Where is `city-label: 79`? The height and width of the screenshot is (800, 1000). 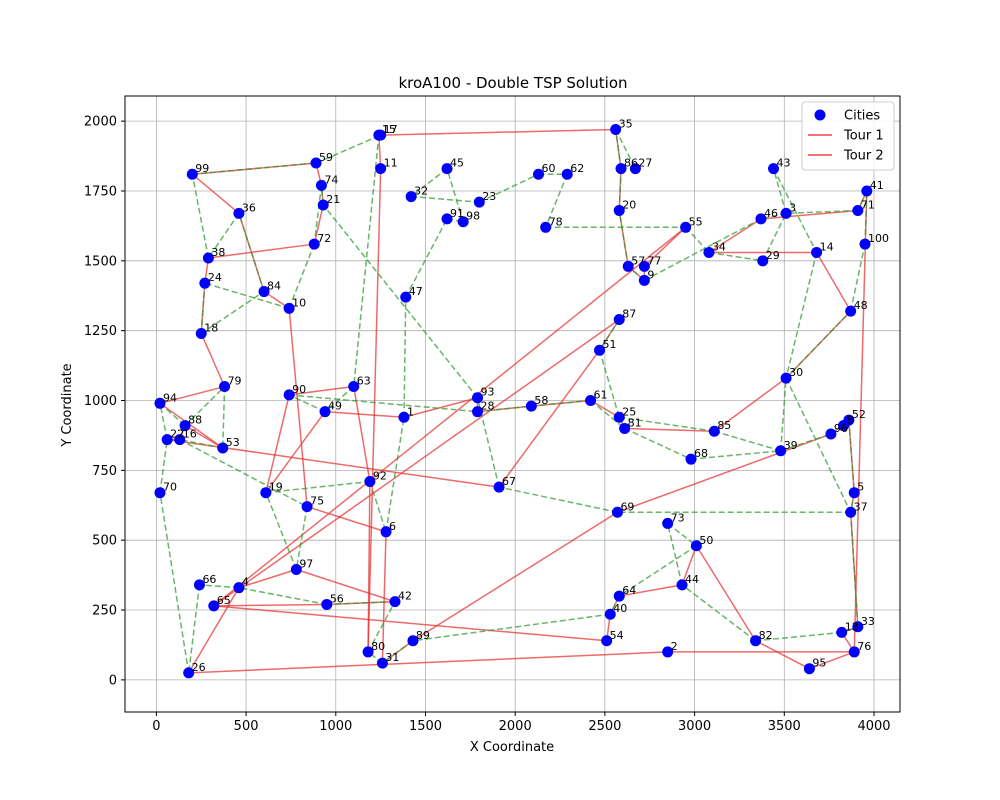 city-label: 79 is located at coordinates (235, 381).